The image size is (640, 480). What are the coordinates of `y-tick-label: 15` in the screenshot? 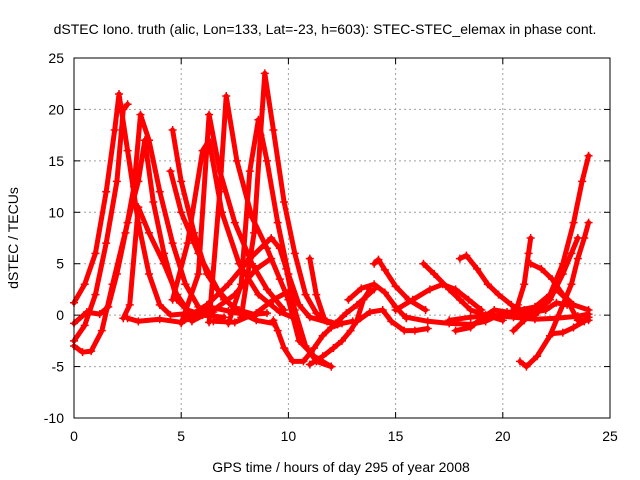 It's located at (56, 161).